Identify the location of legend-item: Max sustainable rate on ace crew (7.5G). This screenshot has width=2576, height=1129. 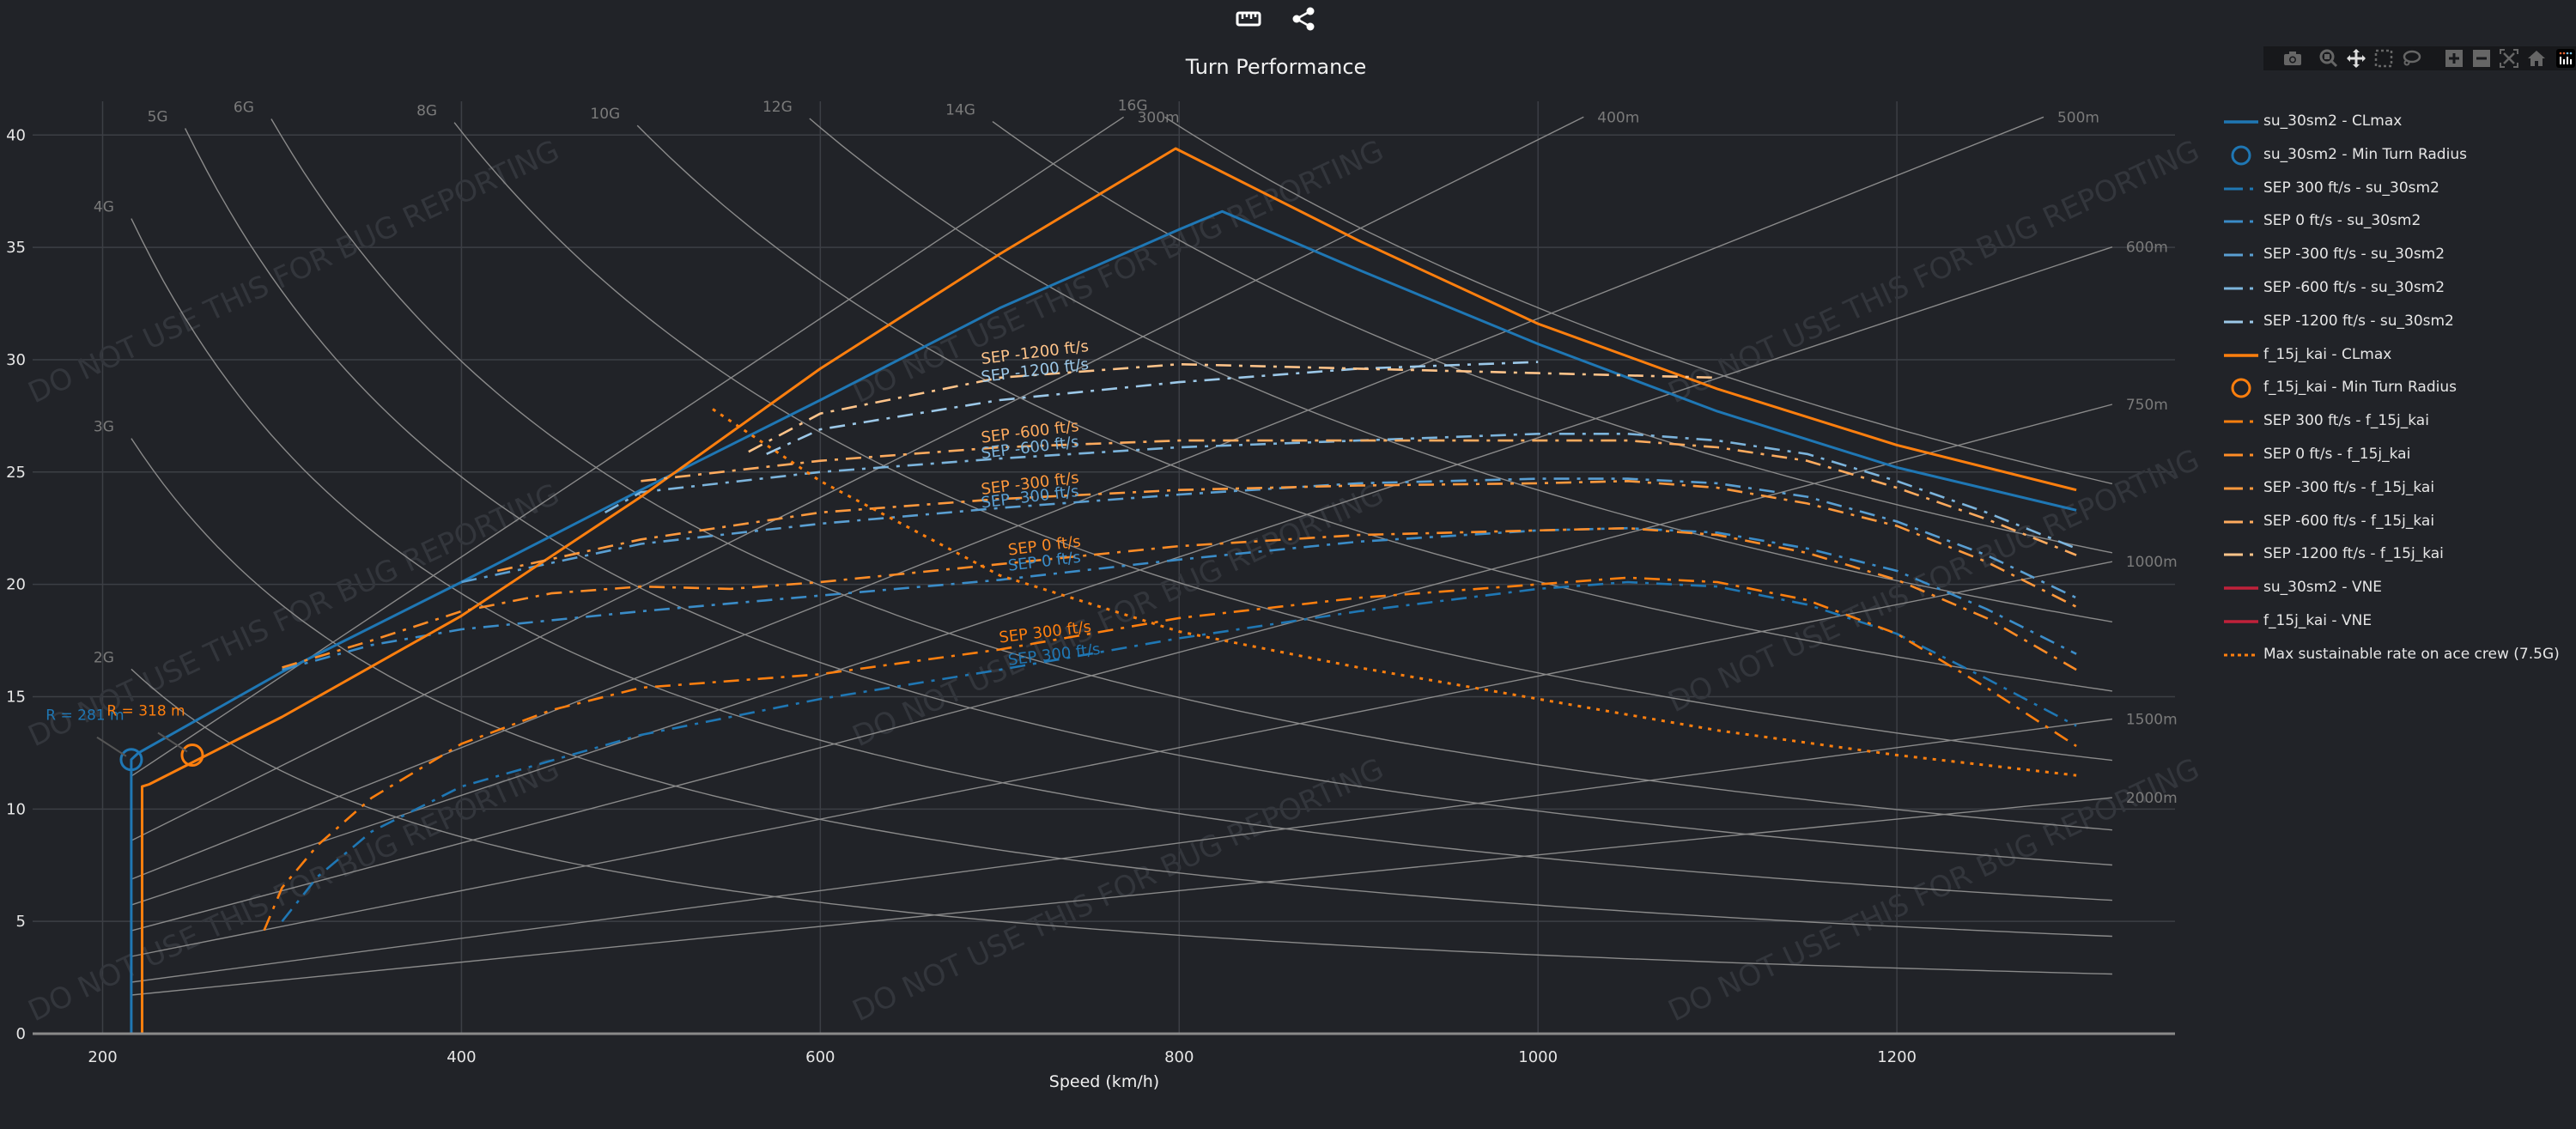
(2396, 655).